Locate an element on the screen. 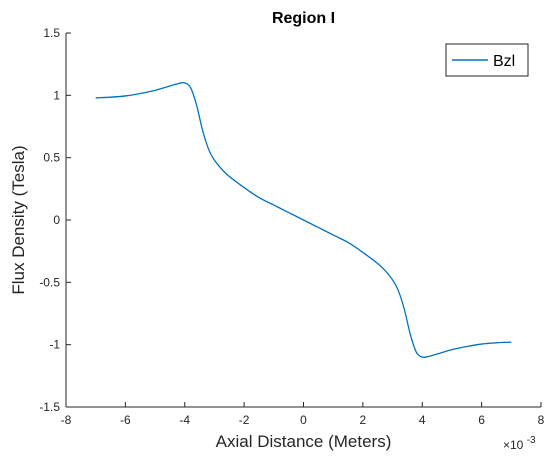 This screenshot has width=550, height=456. x-tick-label: -2 is located at coordinates (244, 420).